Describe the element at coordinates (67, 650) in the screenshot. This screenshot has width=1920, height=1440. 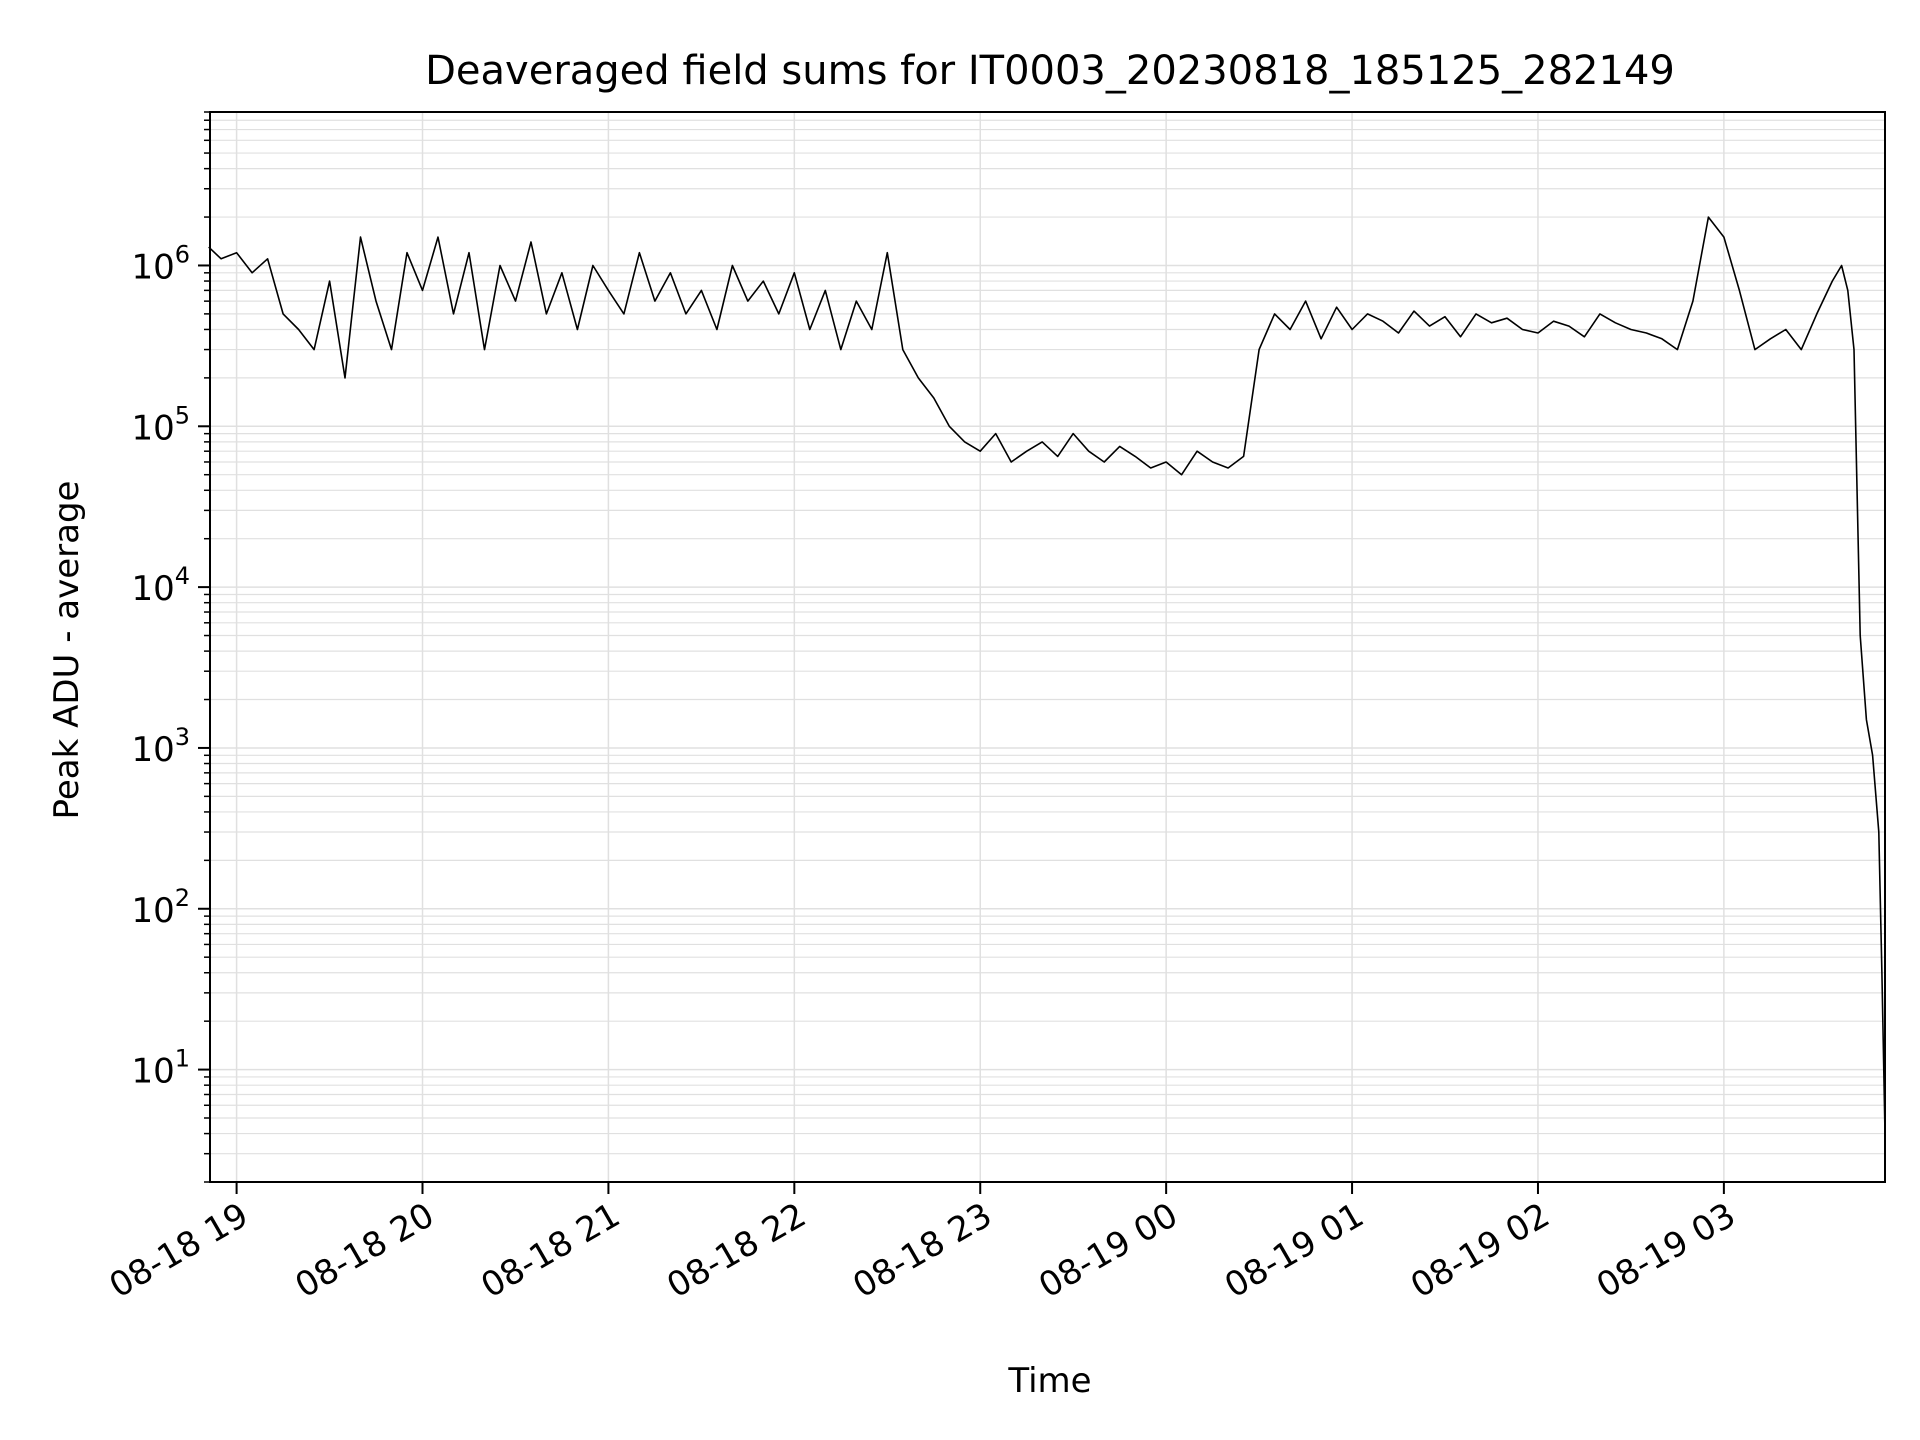
I see `y-axis-label: Peak ADU - average` at that location.